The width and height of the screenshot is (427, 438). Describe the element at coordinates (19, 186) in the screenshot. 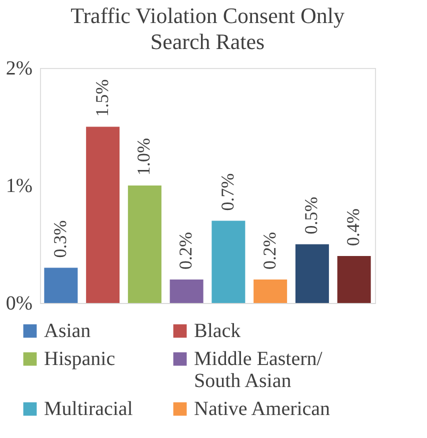

I see `y-tick-label: 1%` at that location.